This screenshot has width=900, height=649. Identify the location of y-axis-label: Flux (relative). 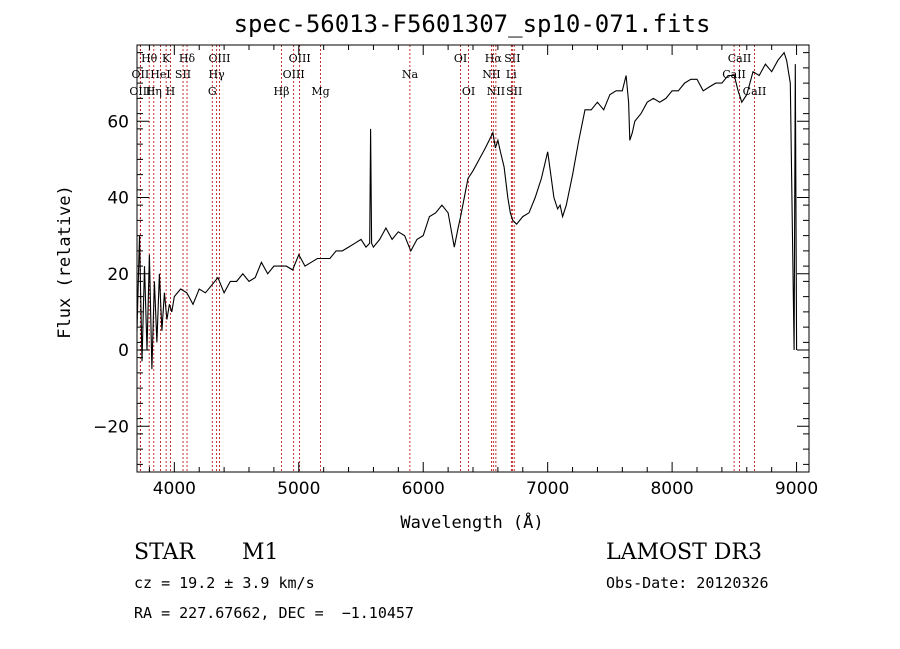
(65, 262).